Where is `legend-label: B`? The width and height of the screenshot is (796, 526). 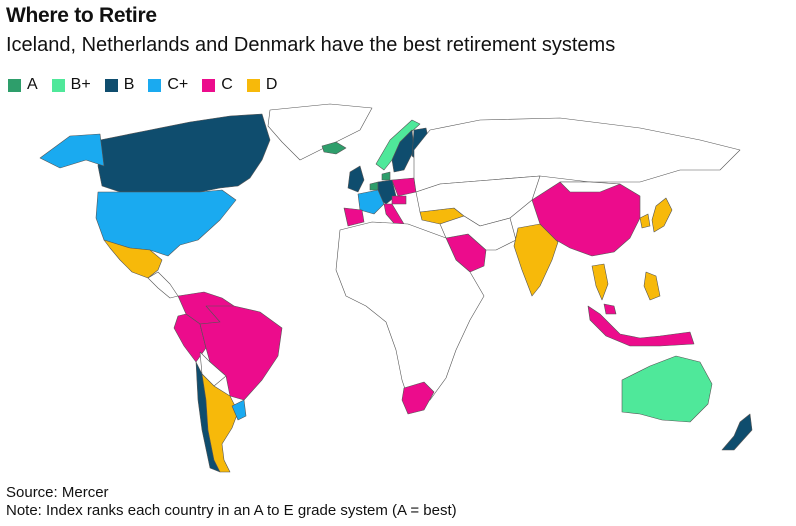
legend-label: B is located at coordinates (129, 84).